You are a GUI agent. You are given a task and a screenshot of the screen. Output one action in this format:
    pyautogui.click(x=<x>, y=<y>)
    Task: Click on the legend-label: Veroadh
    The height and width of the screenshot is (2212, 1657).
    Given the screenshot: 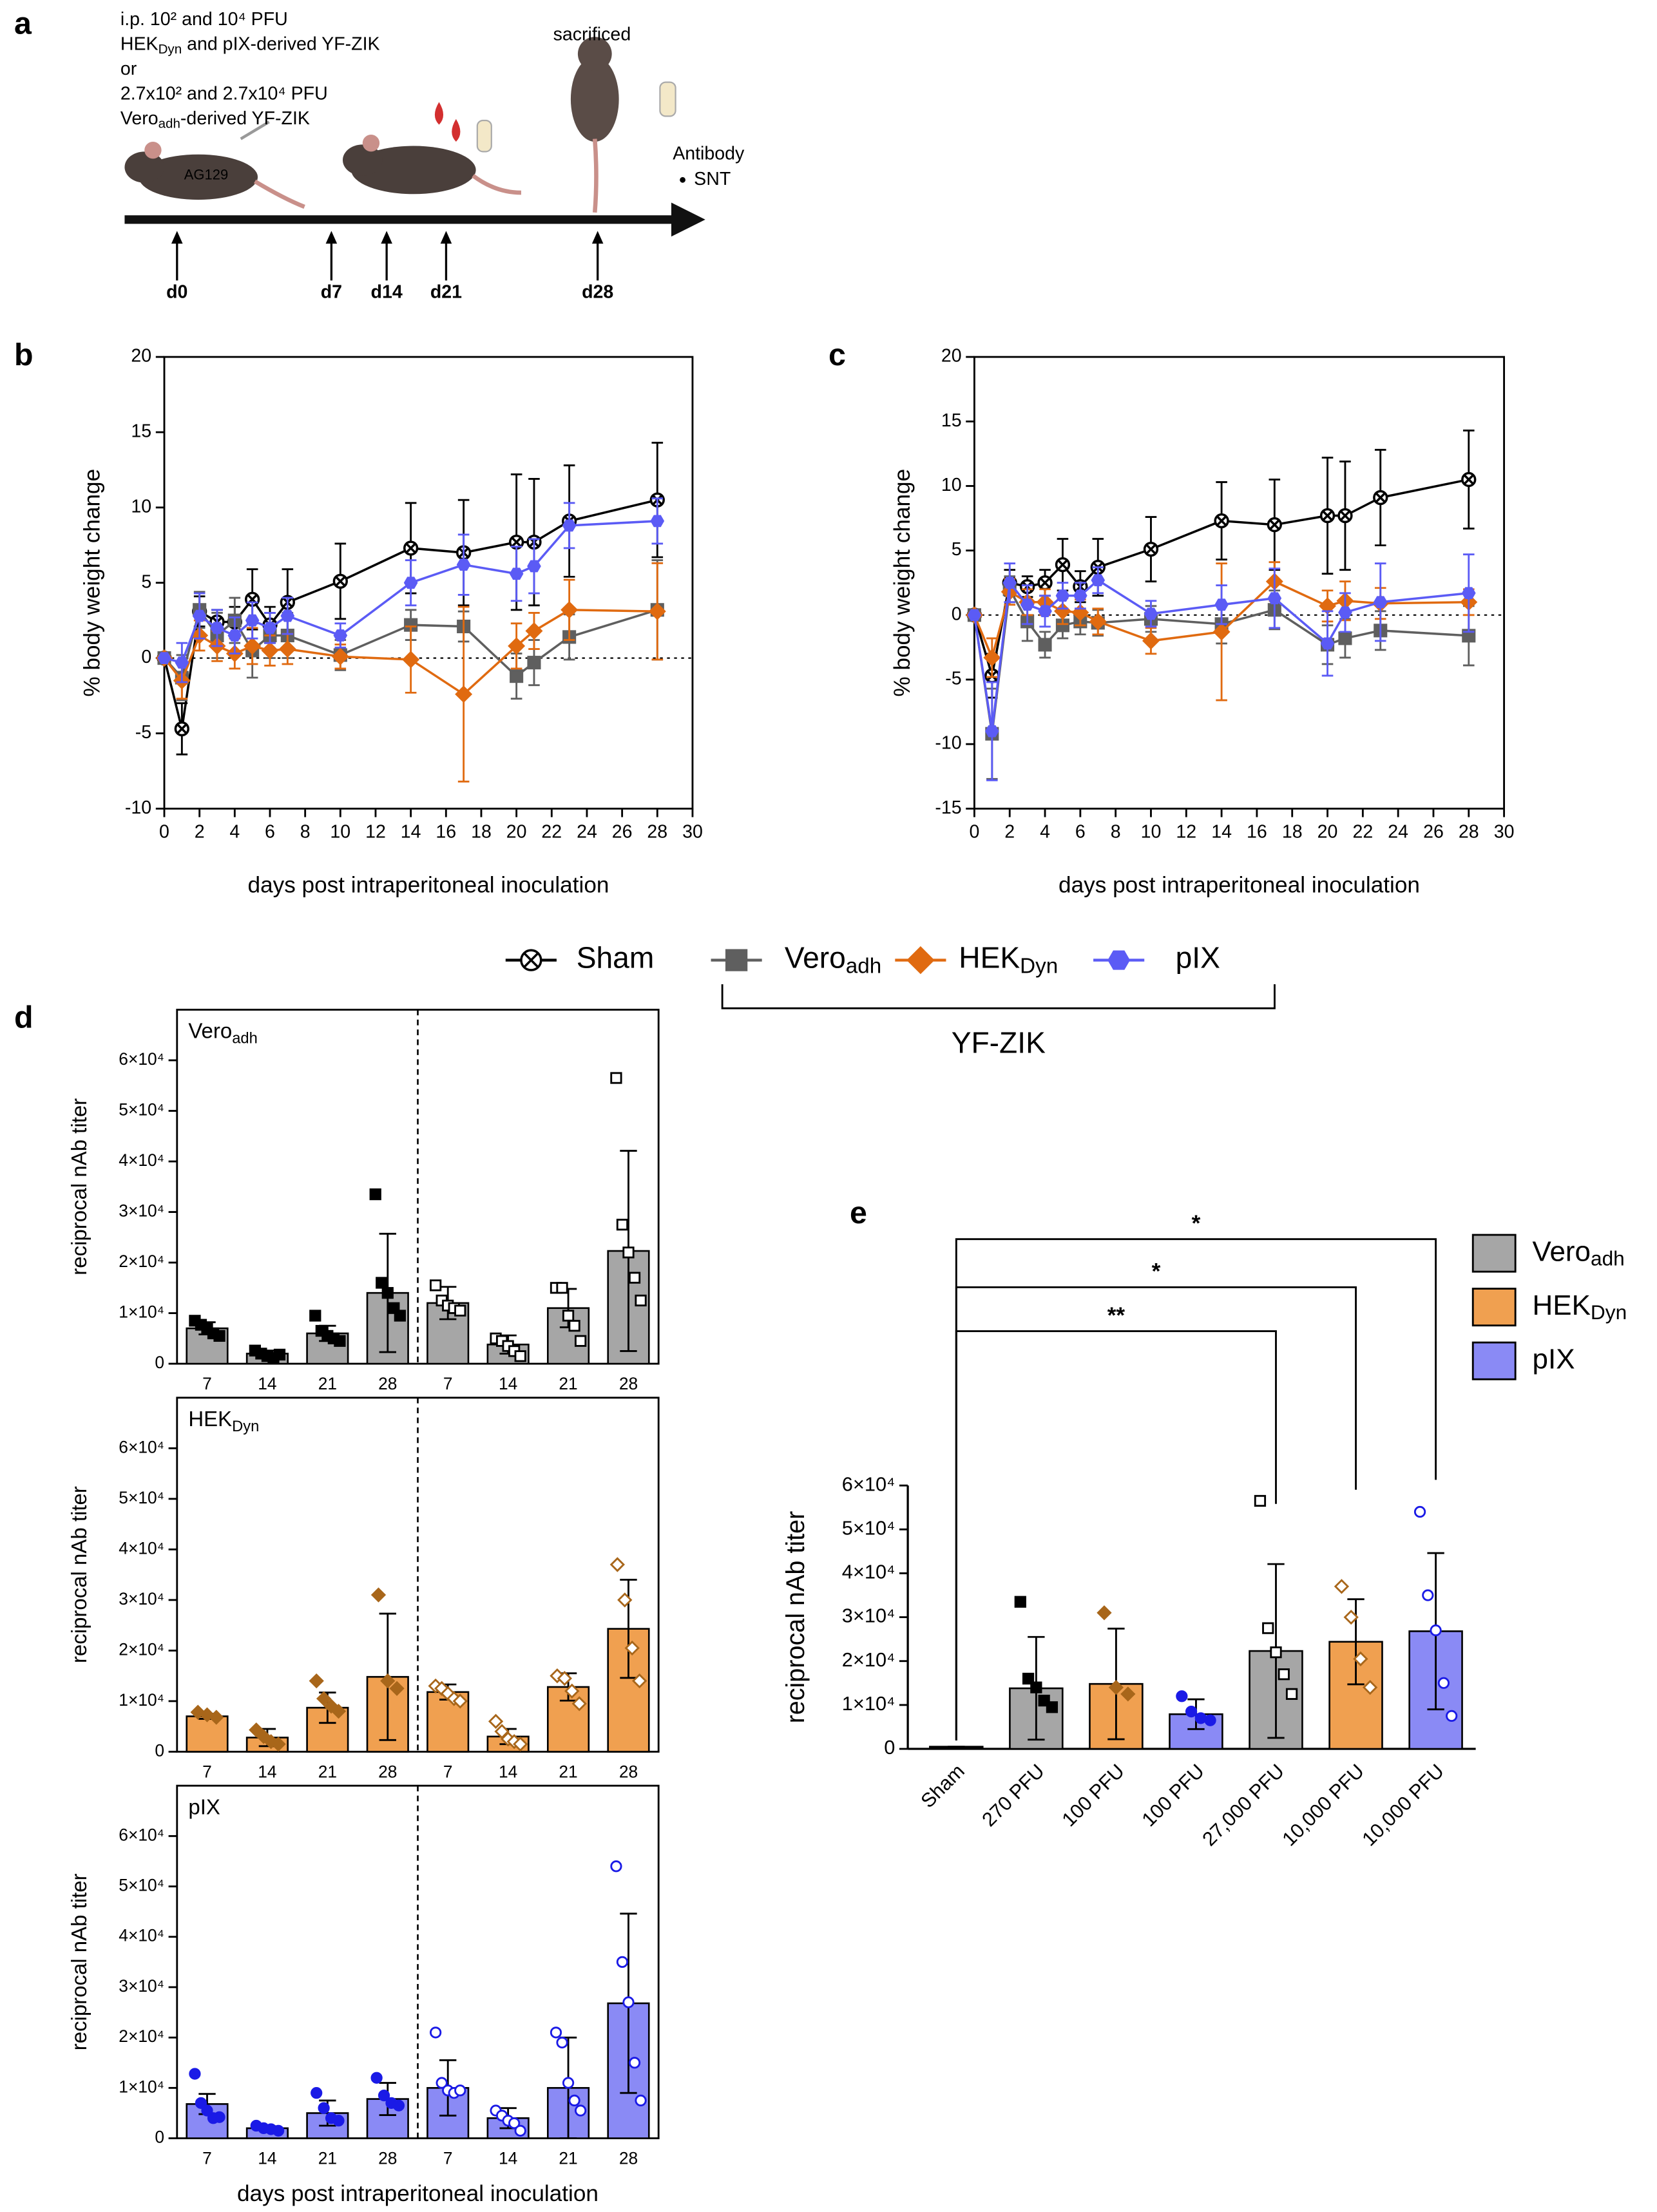 What is the action you would take?
    pyautogui.click(x=1579, y=1252)
    